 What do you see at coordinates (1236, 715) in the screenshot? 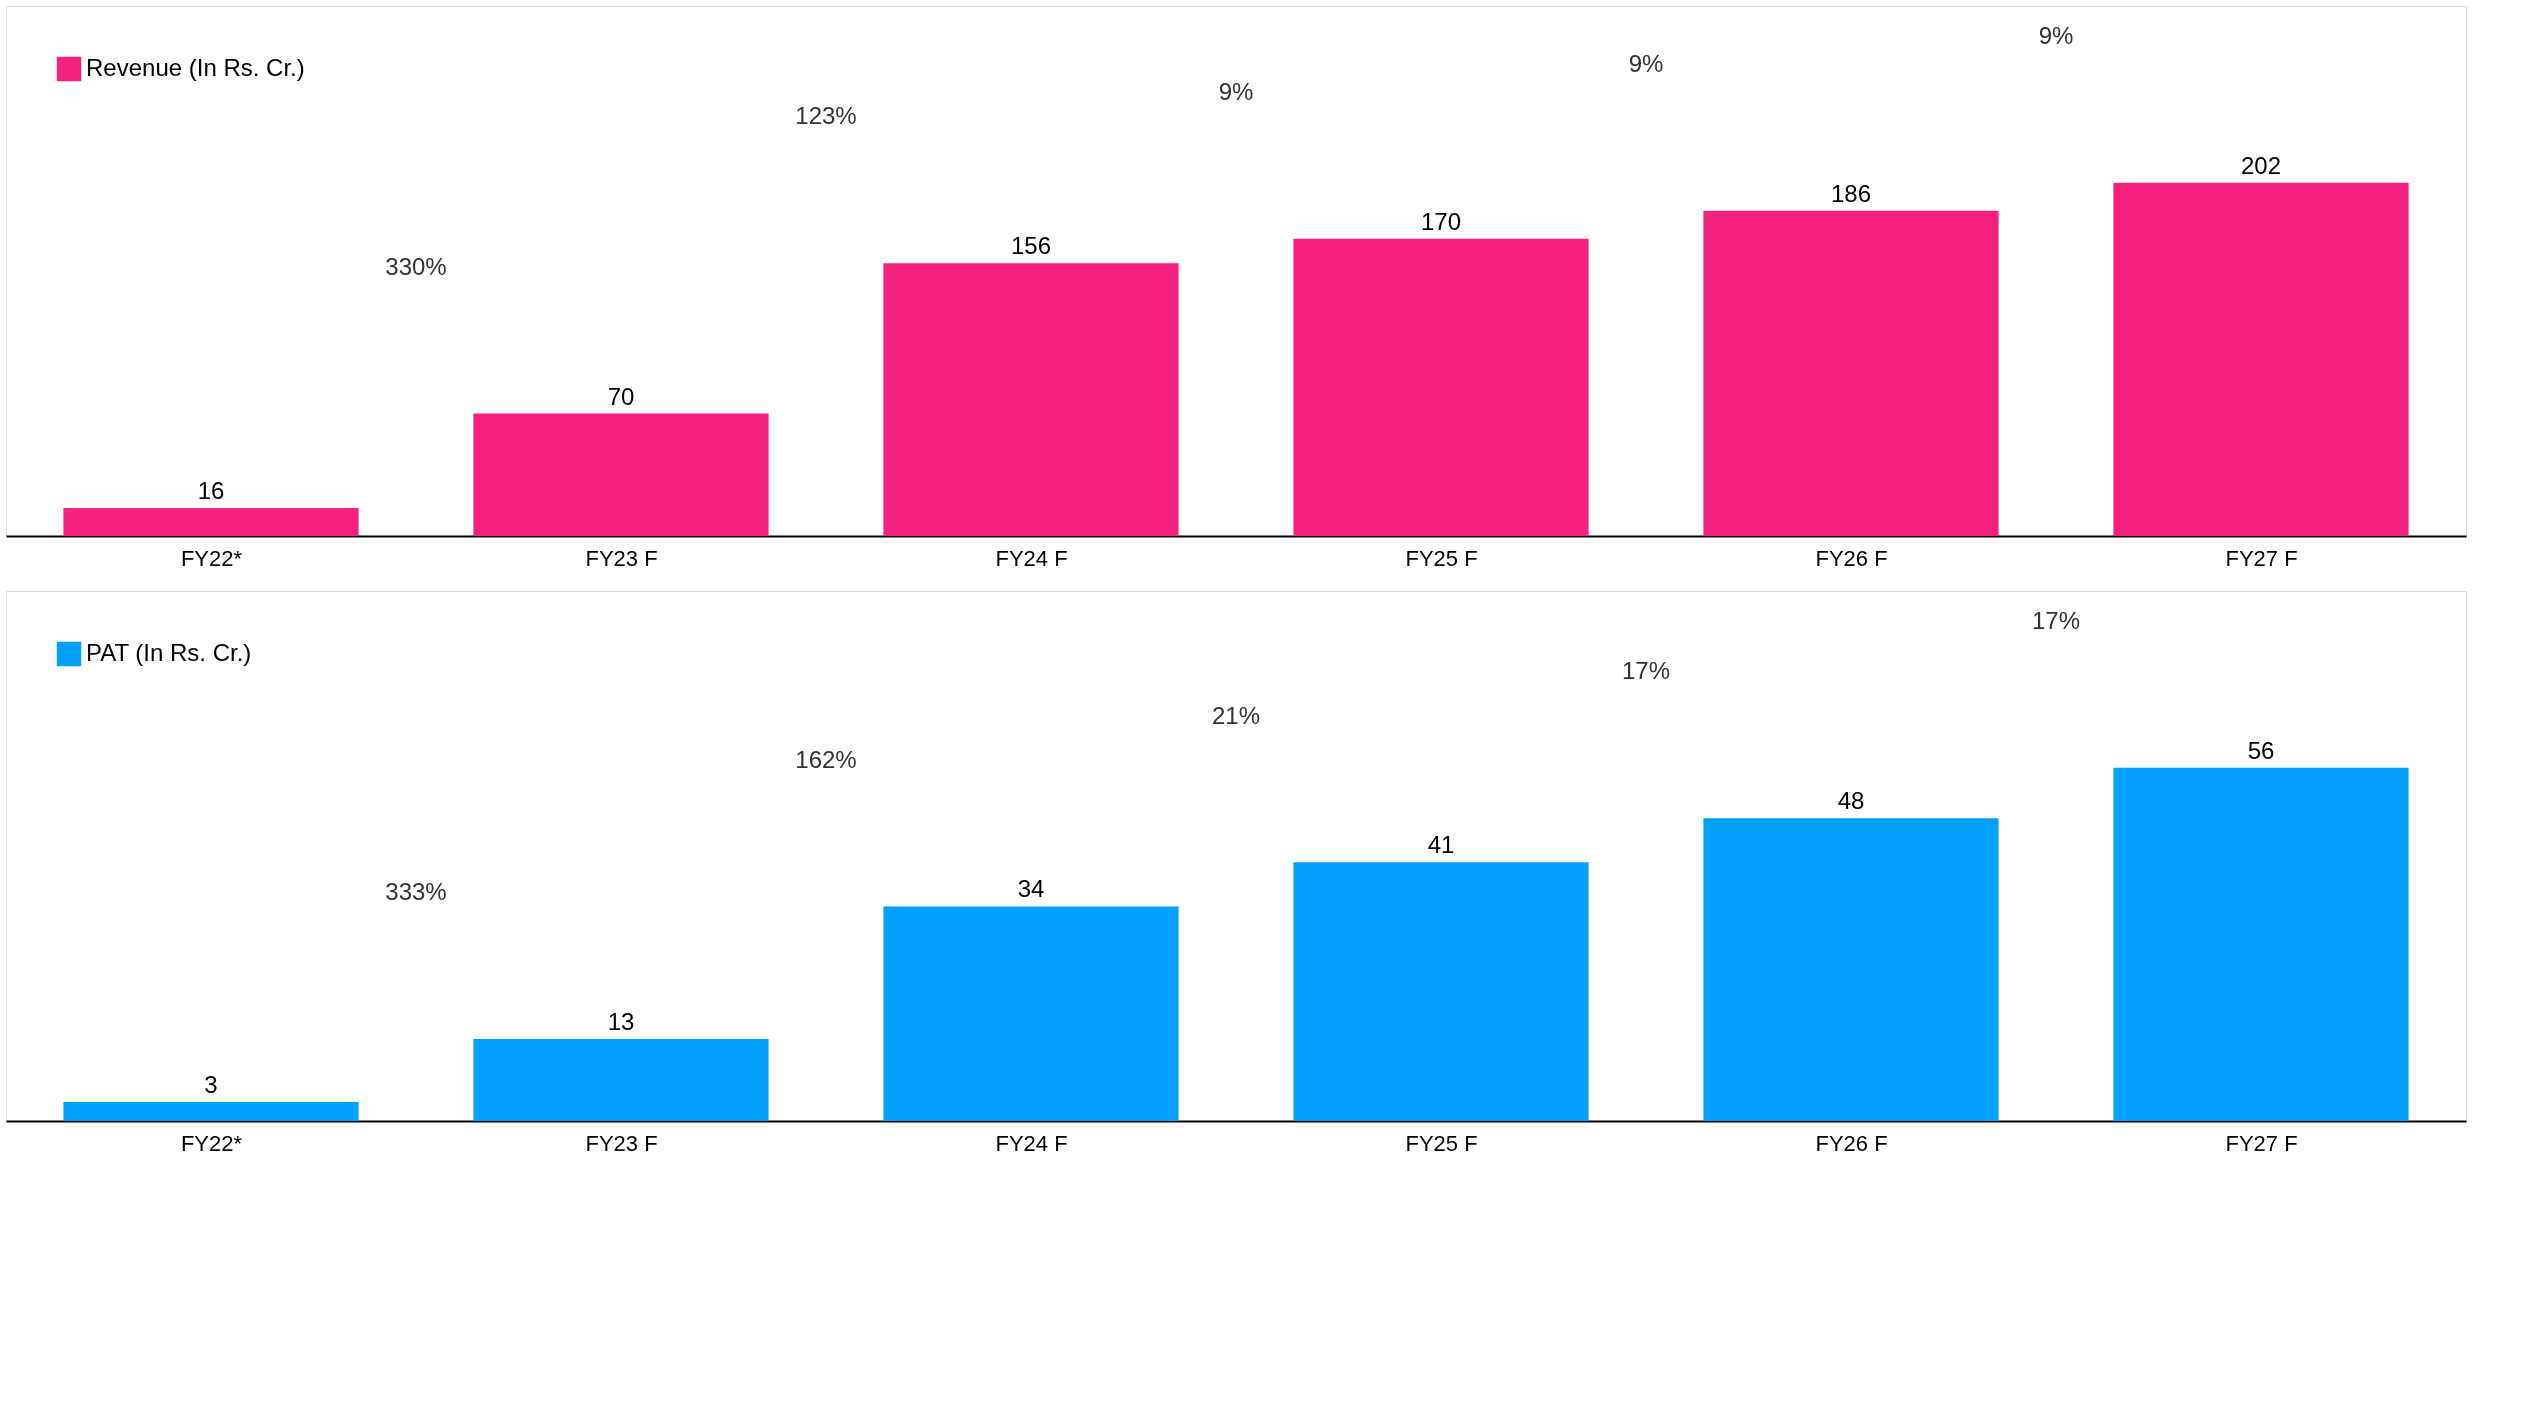
I see `text: 21%` at bounding box center [1236, 715].